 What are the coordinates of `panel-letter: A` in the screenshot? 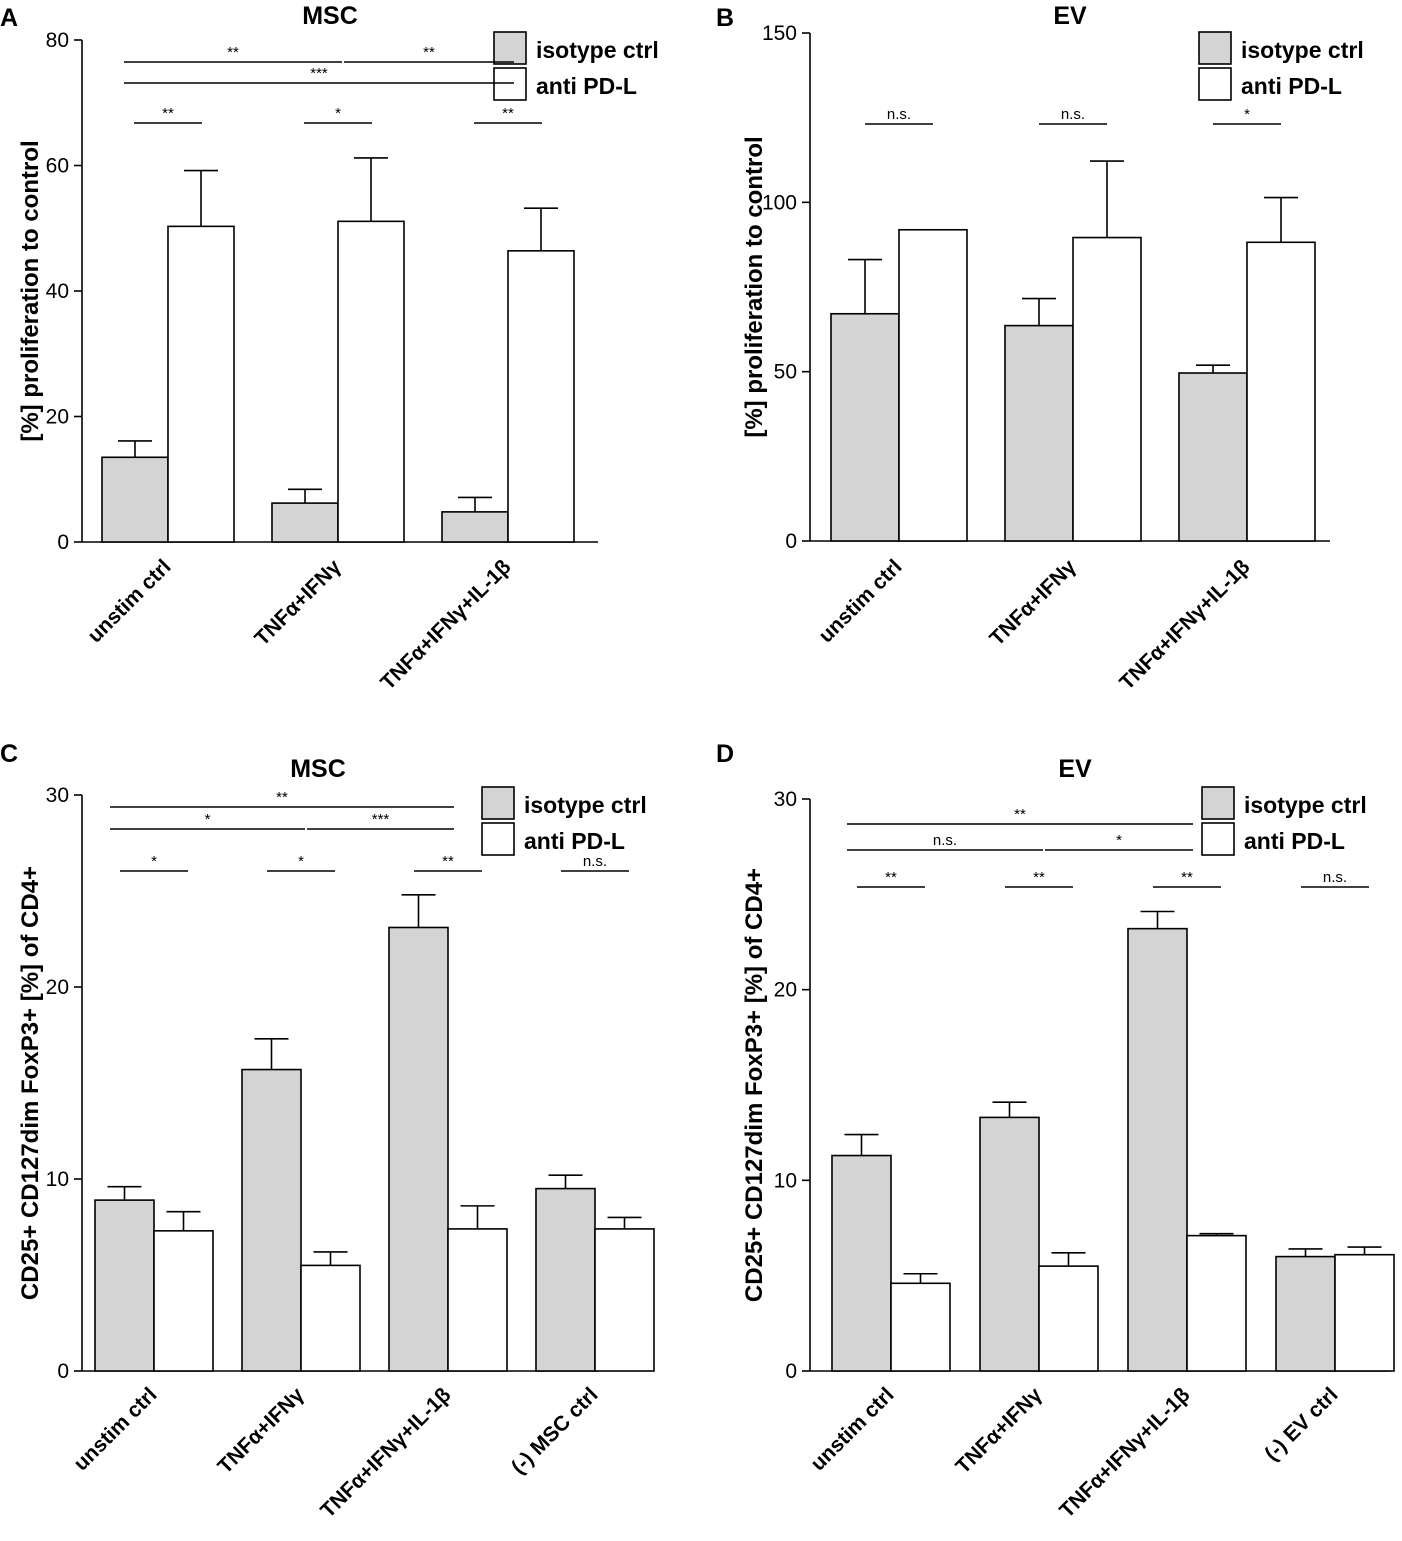 It's located at (9, 18).